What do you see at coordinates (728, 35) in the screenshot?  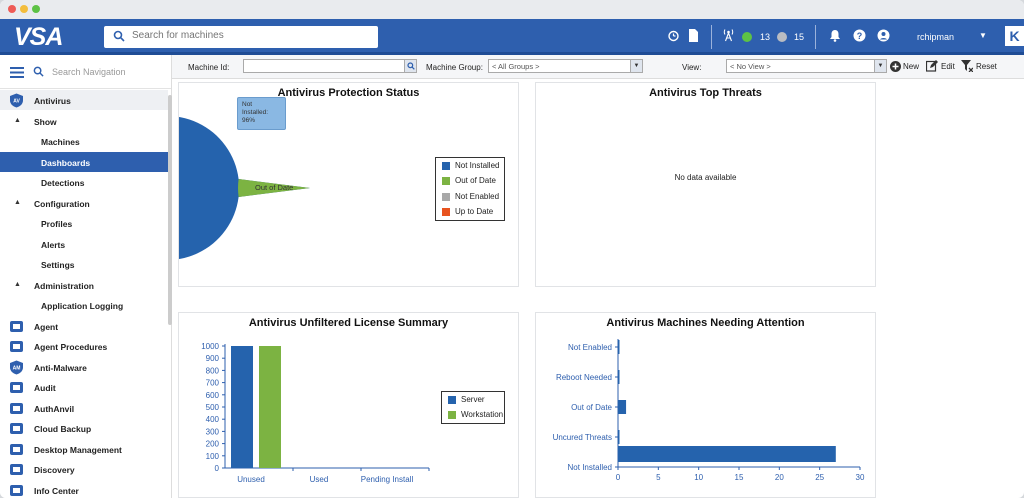 I see `network-tower-icon` at bounding box center [728, 35].